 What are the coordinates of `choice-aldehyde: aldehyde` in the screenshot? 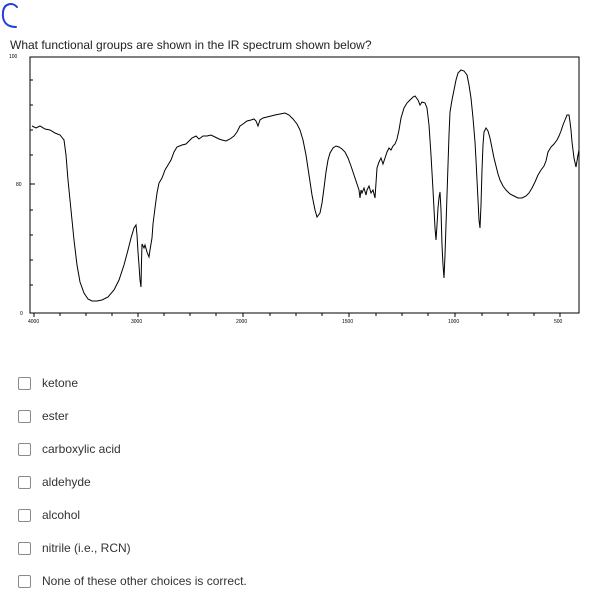 It's located at (132, 490).